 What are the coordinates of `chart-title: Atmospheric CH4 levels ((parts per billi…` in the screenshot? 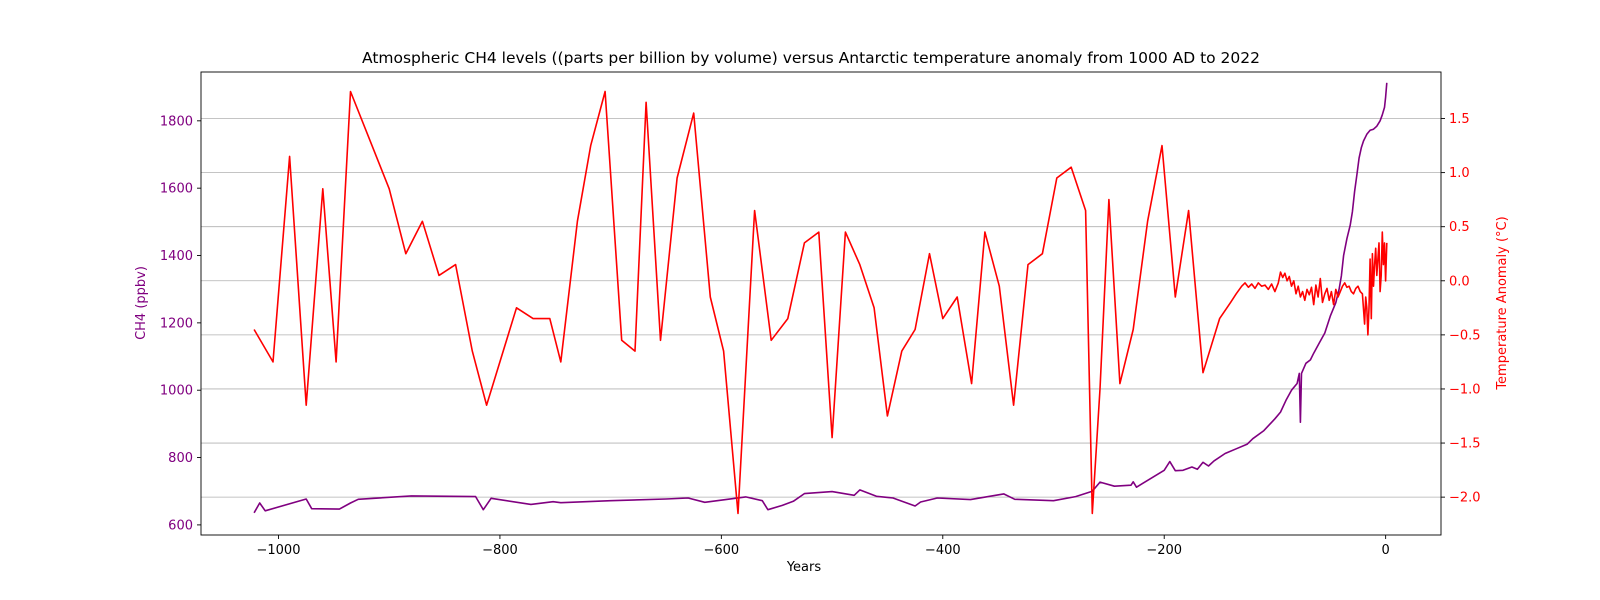 It's located at (811, 58).